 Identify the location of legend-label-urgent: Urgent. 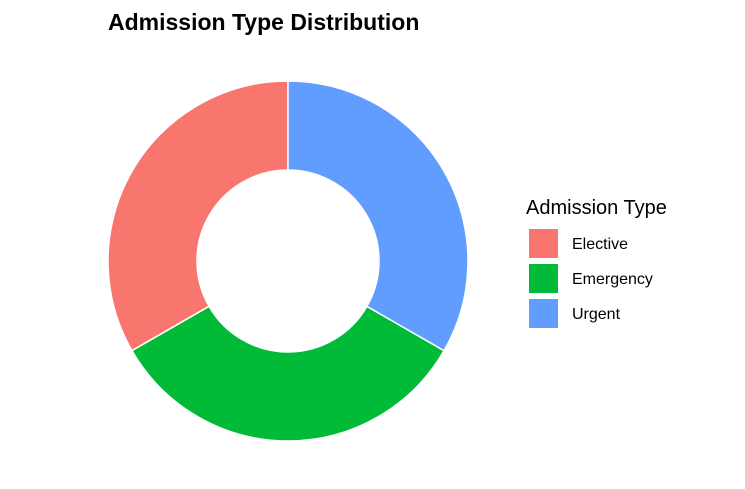
(596, 314).